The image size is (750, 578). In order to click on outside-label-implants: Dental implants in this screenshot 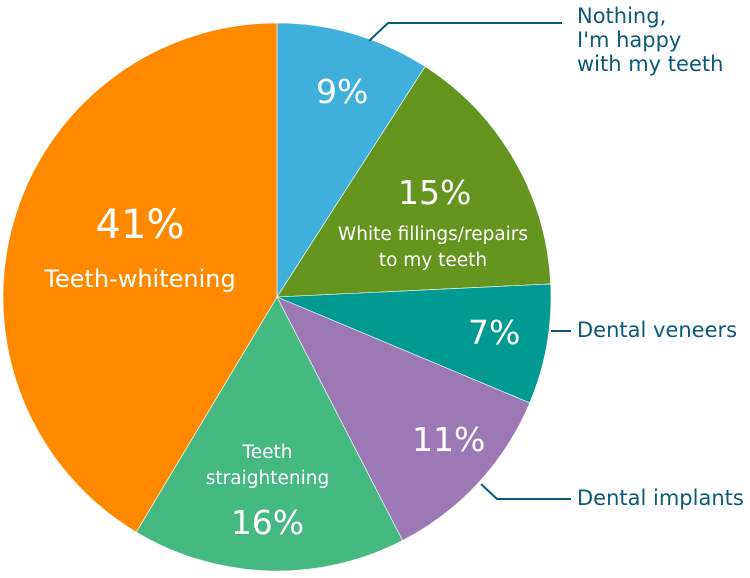, I will do `click(660, 498)`.